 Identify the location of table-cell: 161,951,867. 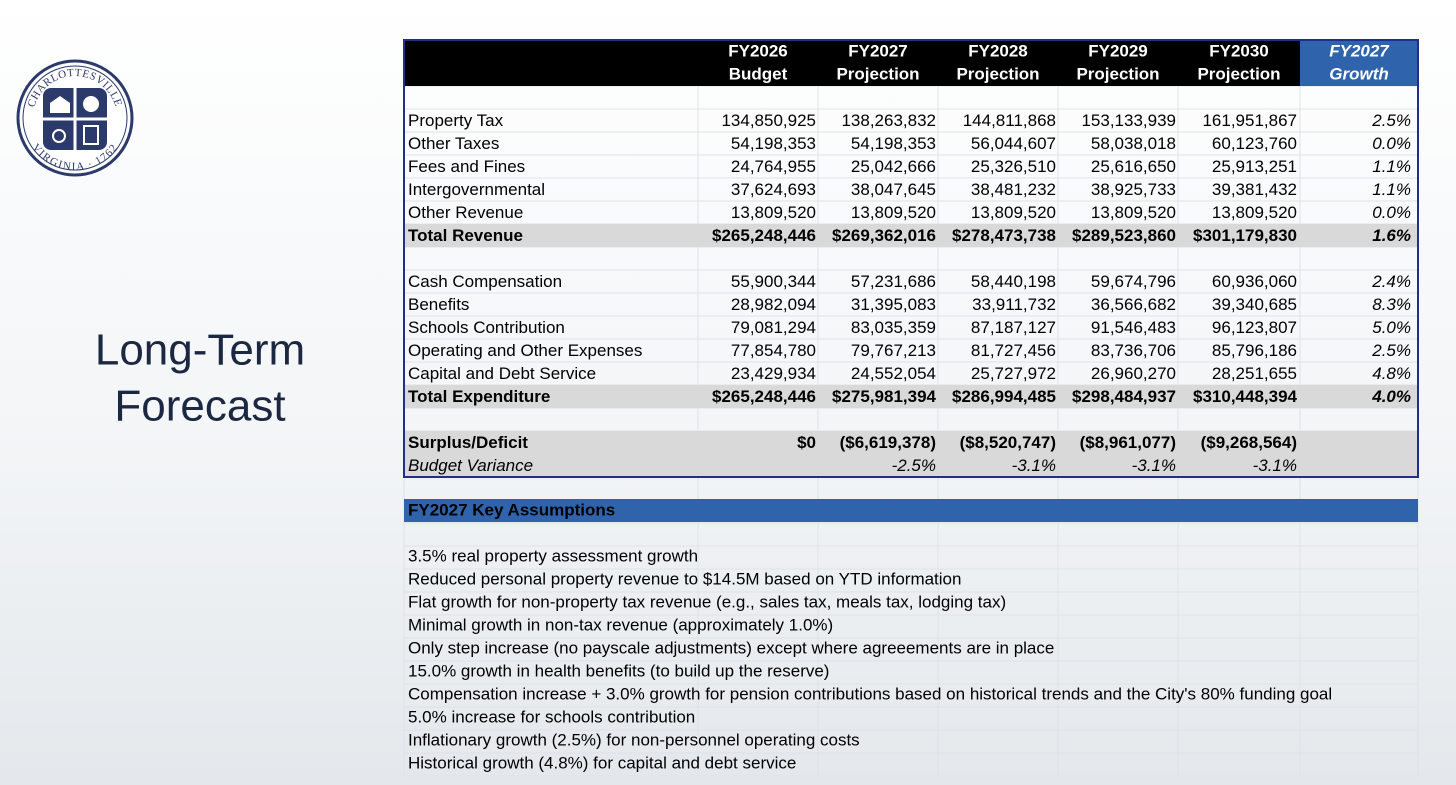
(1249, 120).